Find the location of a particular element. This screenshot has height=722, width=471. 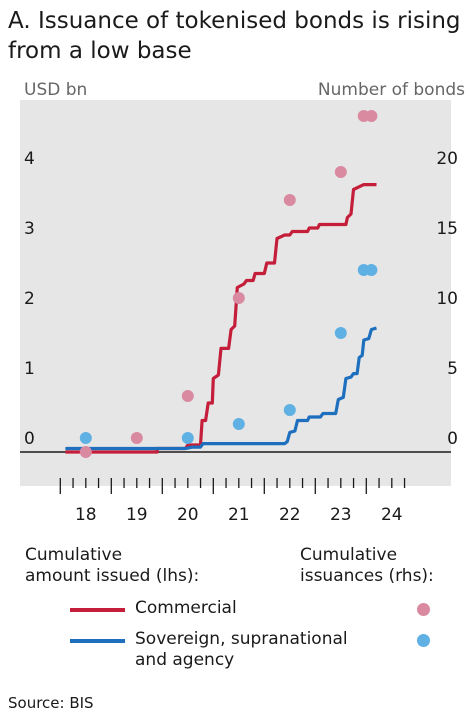

x-tick-label: 22 is located at coordinates (290, 515).